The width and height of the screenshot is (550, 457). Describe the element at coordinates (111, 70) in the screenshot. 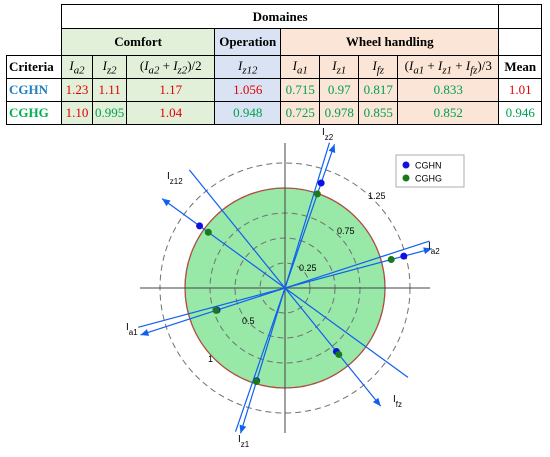

I see `col-iz2-sub: z2` at that location.